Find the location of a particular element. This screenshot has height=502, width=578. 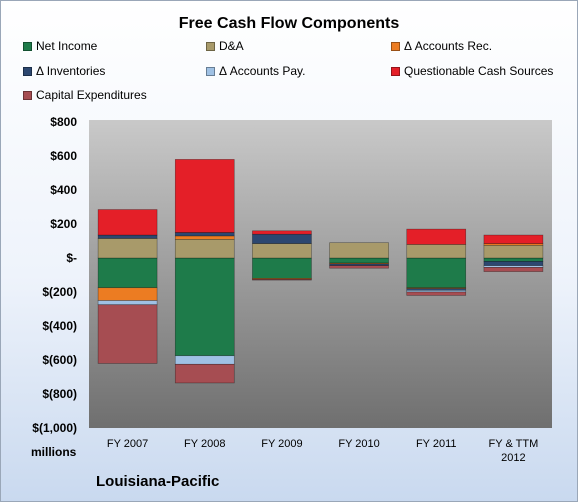

legend-item-da: D&A is located at coordinates (225, 46).